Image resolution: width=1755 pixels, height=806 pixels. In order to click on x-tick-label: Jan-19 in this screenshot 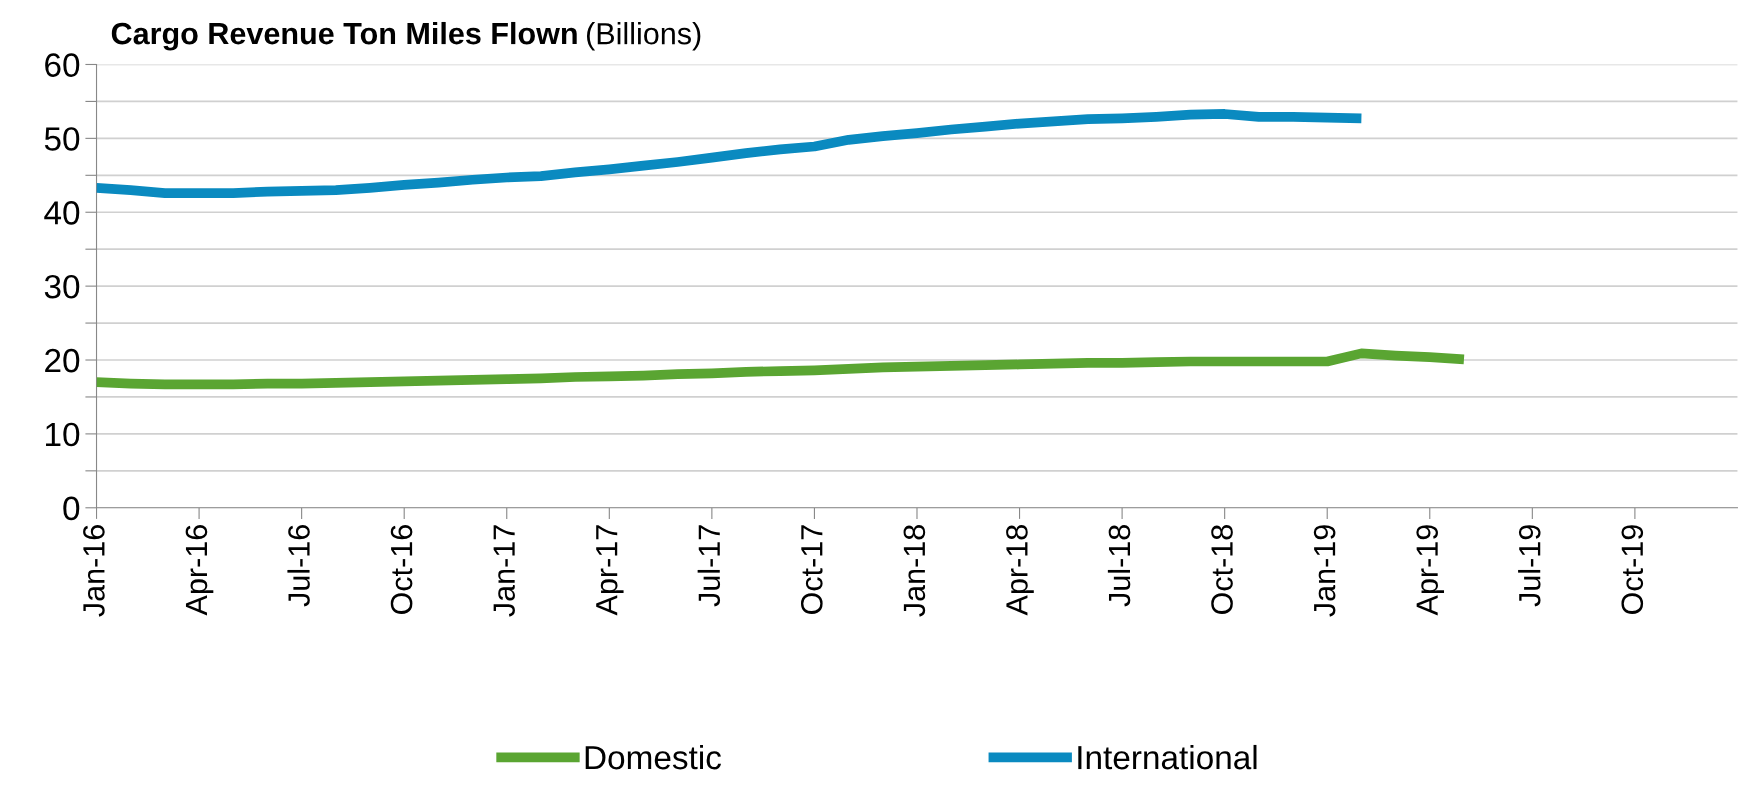, I will do `click(1324, 571)`.